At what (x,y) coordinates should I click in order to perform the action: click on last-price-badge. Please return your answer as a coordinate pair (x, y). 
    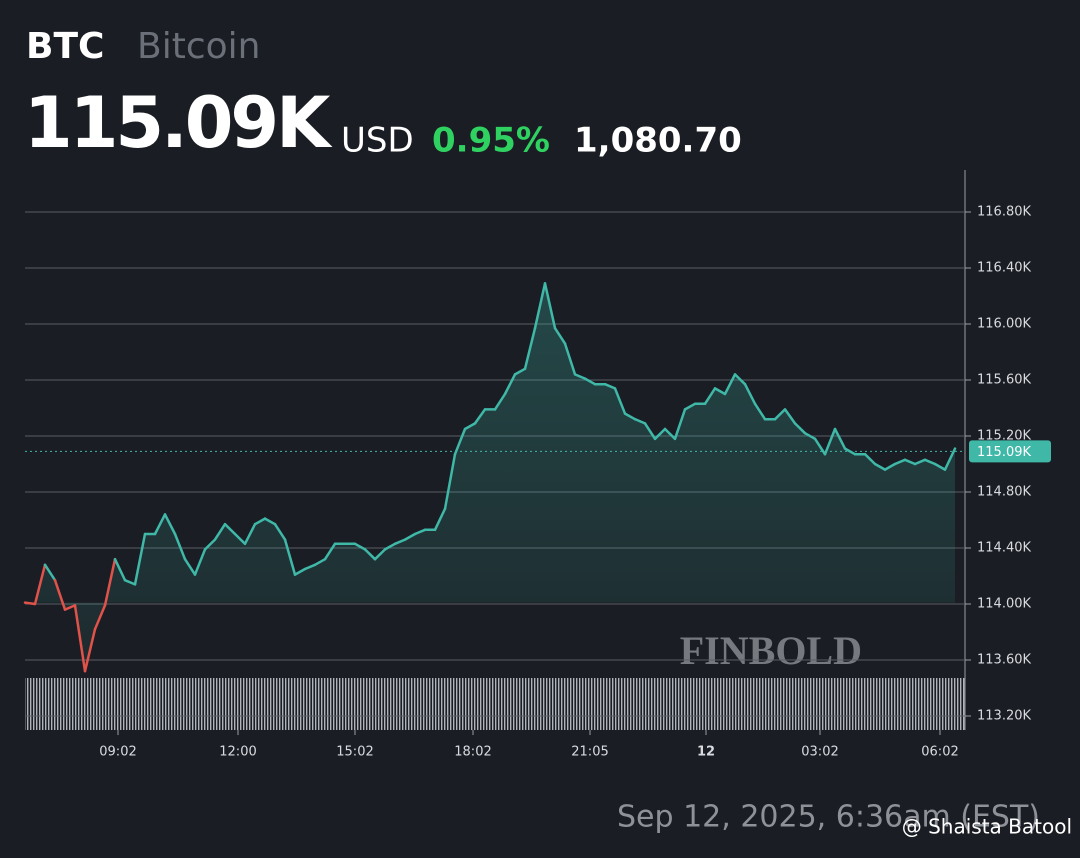
    Looking at the image, I should click on (1010, 451).